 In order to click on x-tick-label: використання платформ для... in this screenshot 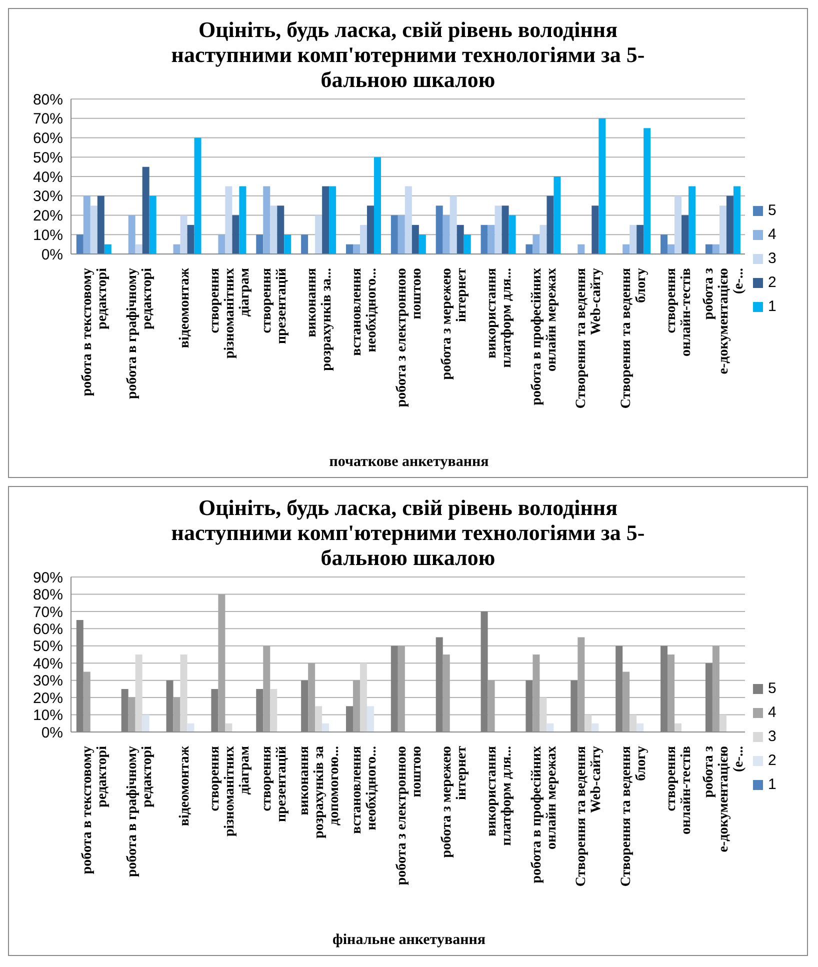, I will do `click(499, 796)`.